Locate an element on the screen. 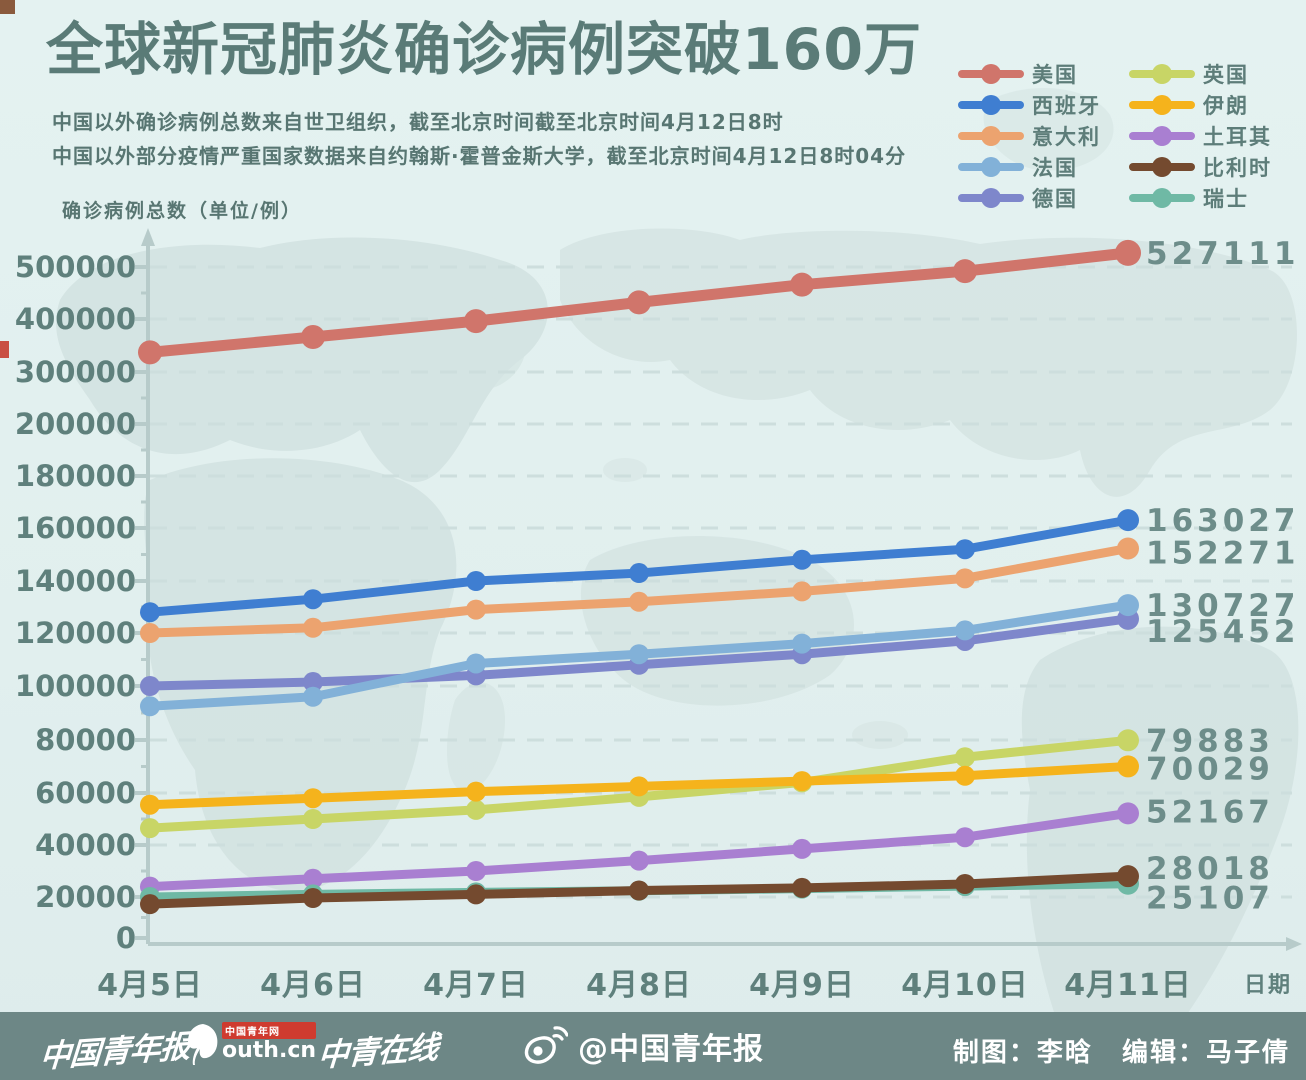 This screenshot has width=1306, height=1080. data-point-英国-6 is located at coordinates (965, 757).